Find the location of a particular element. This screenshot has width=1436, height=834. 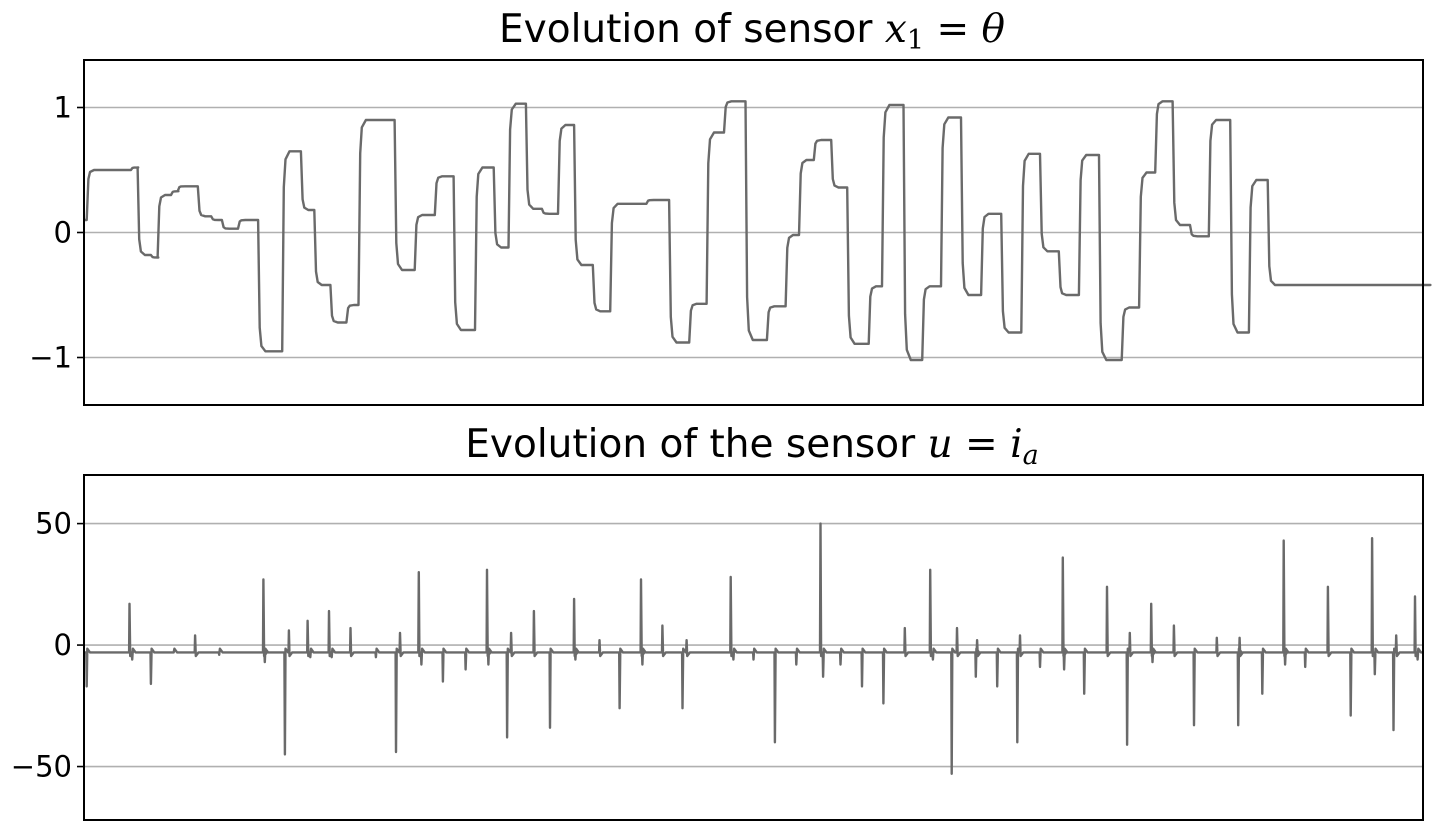

chart1-ytick-label: 0 is located at coordinates (63, 233).